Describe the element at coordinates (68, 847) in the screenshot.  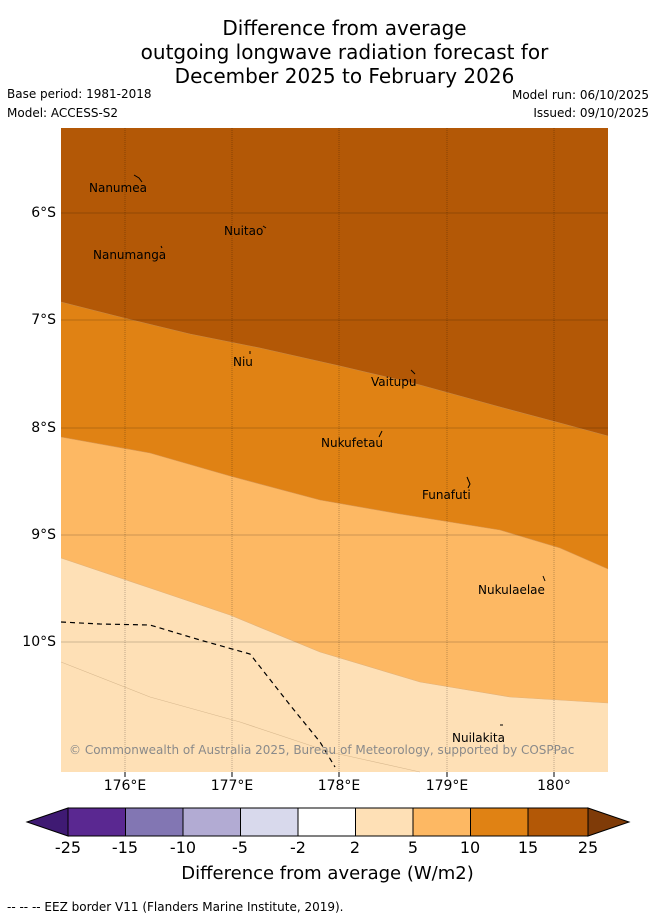
I see `colorbar-tick-0: -25` at that location.